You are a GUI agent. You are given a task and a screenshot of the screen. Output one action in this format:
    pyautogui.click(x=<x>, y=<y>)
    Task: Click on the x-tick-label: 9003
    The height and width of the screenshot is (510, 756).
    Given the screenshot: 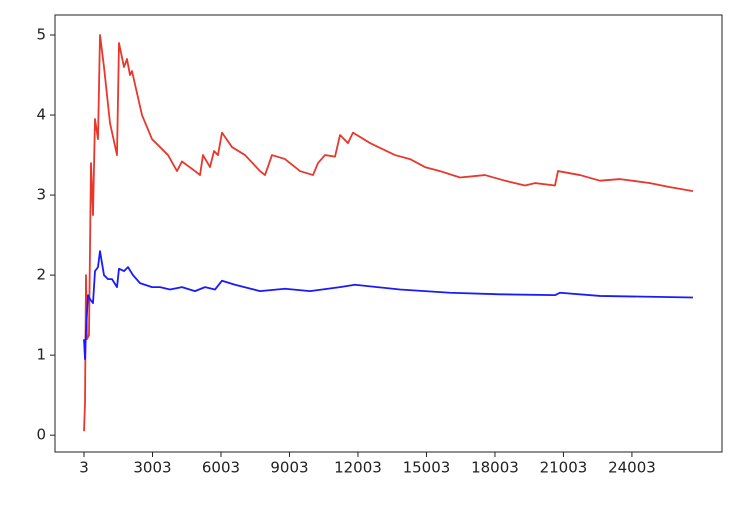 What is the action you would take?
    pyautogui.click(x=289, y=468)
    